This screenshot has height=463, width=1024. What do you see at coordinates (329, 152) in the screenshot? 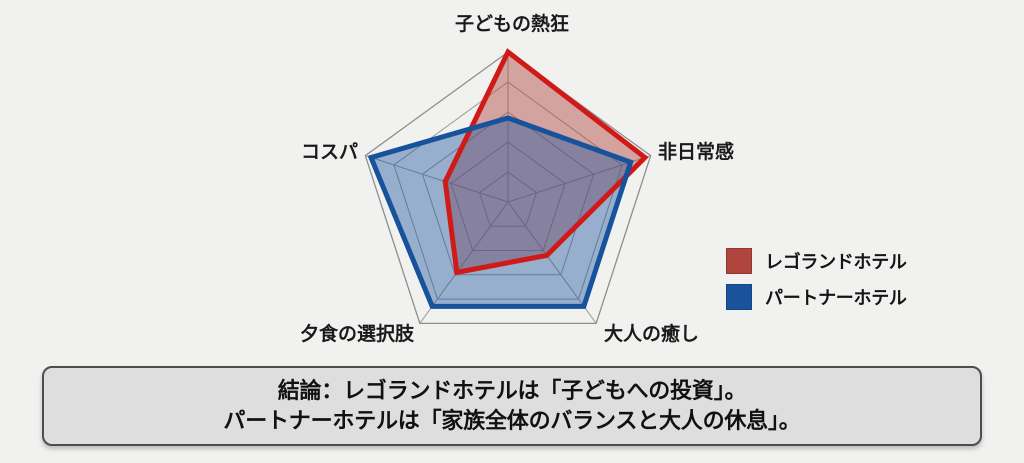
I see `radar-axis-label: コスパ` at bounding box center [329, 152].